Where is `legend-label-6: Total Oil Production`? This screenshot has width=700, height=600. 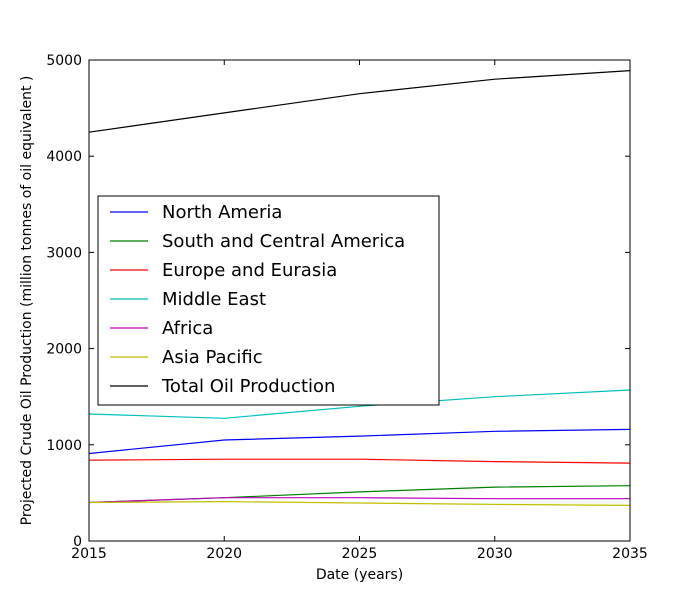
legend-label-6: Total Oil Production is located at coordinates (248, 386).